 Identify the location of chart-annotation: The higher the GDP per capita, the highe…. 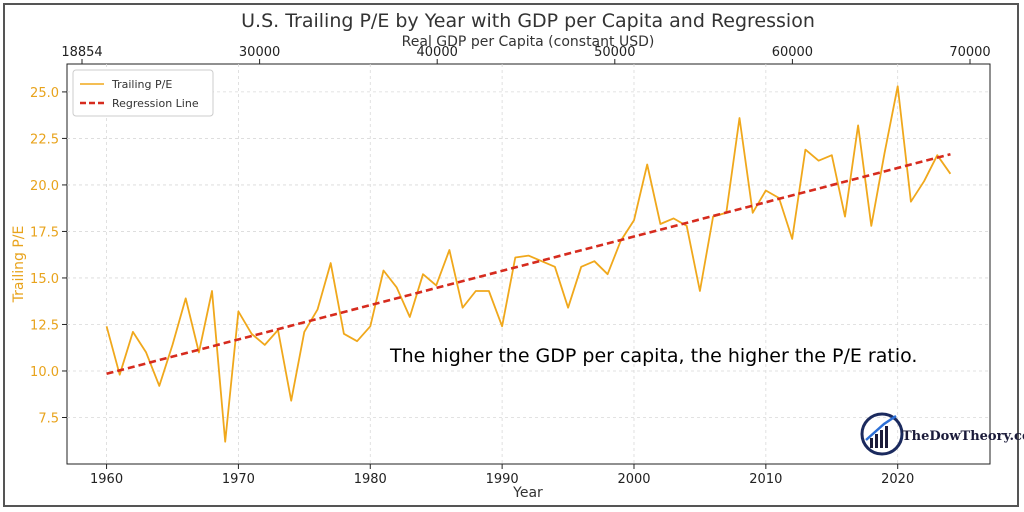
(653, 356).